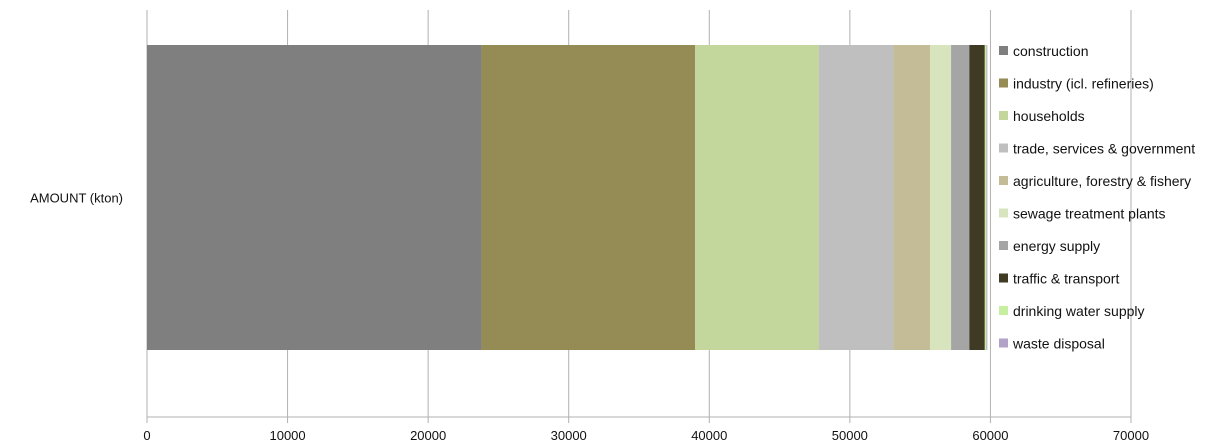 The width and height of the screenshot is (1230, 446). I want to click on category-labels: AMOUNT (kton), so click(76, 198).